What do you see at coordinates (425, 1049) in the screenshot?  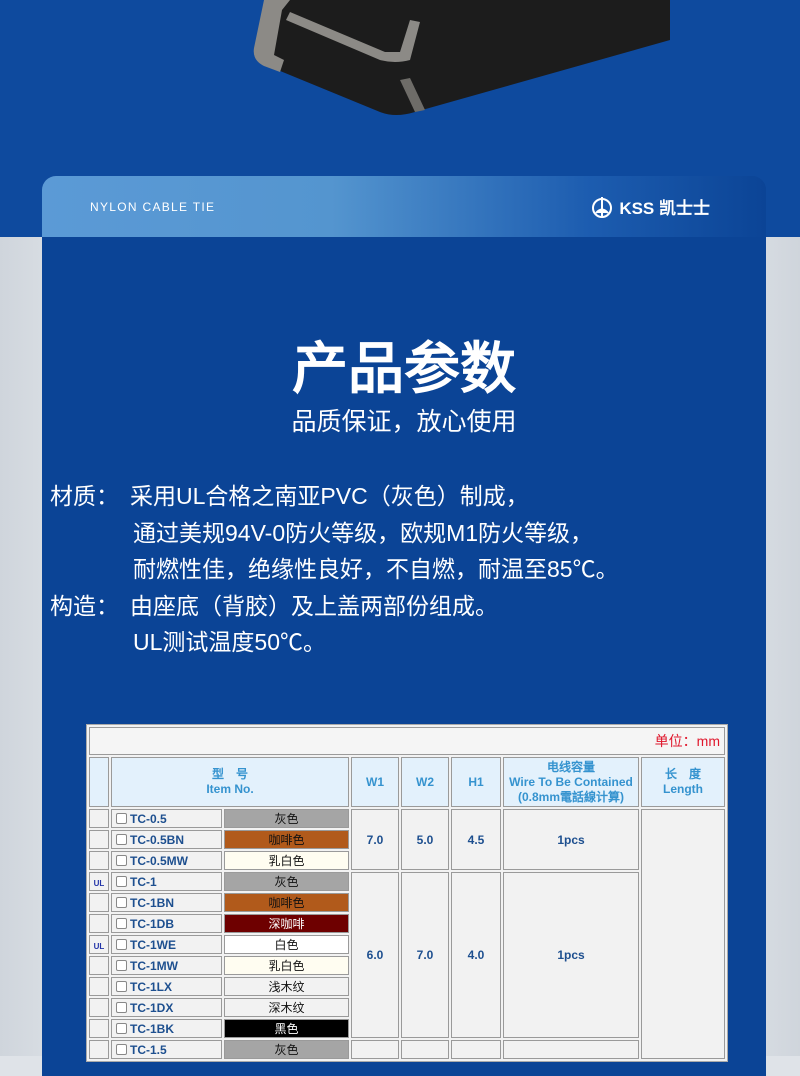 I see `w2-cell` at bounding box center [425, 1049].